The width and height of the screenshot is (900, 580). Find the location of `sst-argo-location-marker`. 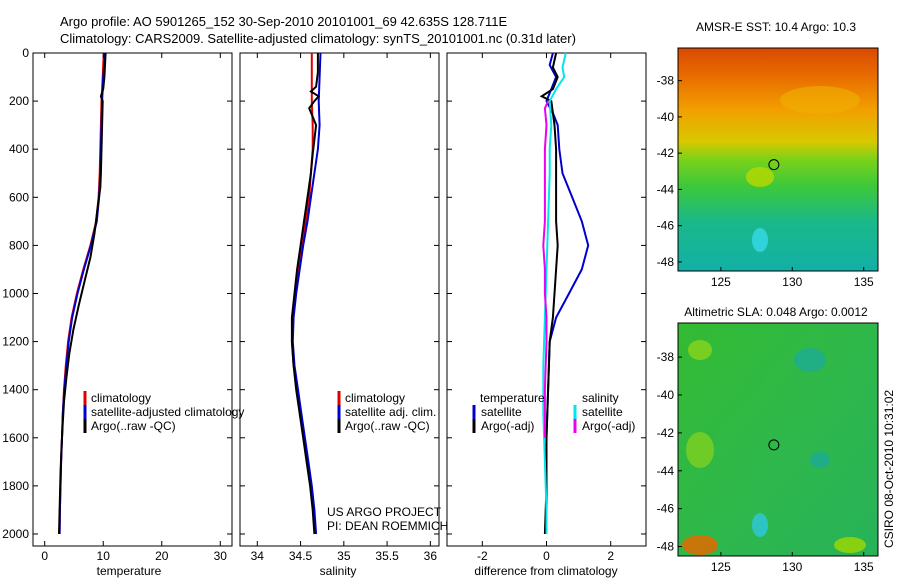

sst-argo-location-marker is located at coordinates (774, 165).